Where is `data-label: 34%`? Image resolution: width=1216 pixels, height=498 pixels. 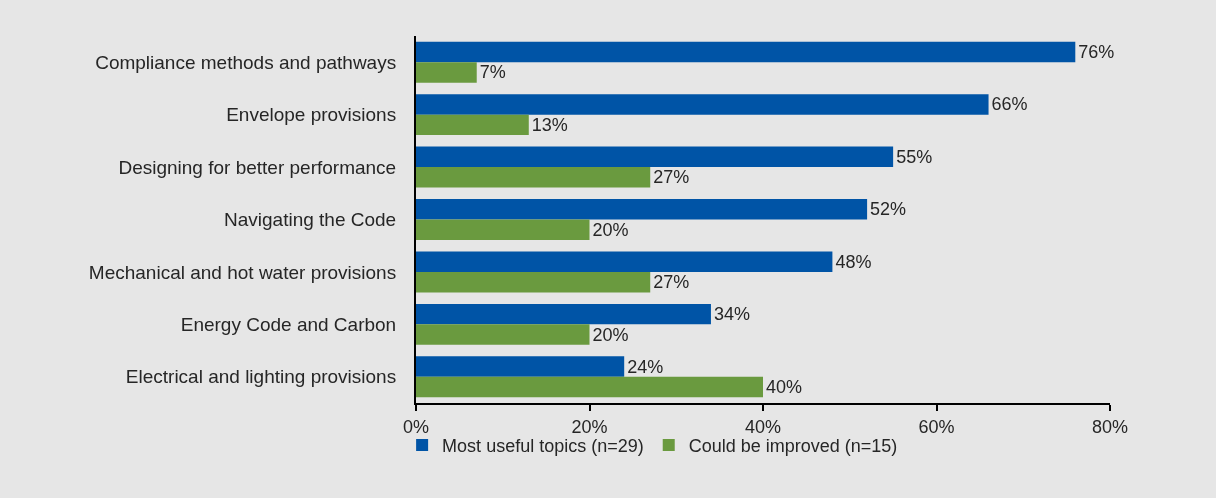
data-label: 34% is located at coordinates (731, 314).